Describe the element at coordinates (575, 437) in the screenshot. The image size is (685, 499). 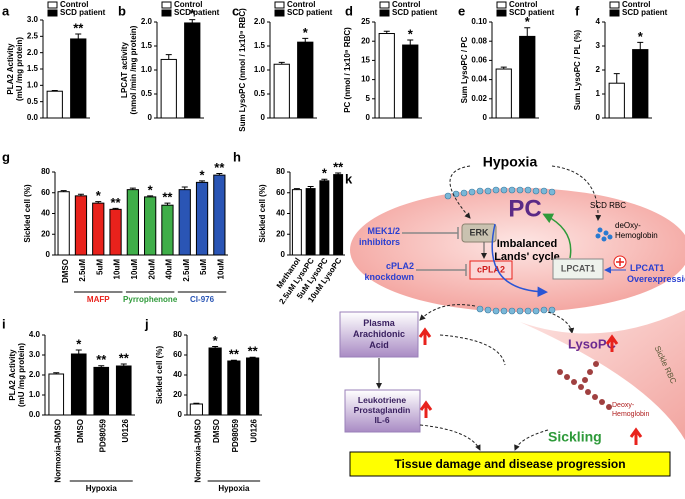
I see `sickling: Sickling` at that location.